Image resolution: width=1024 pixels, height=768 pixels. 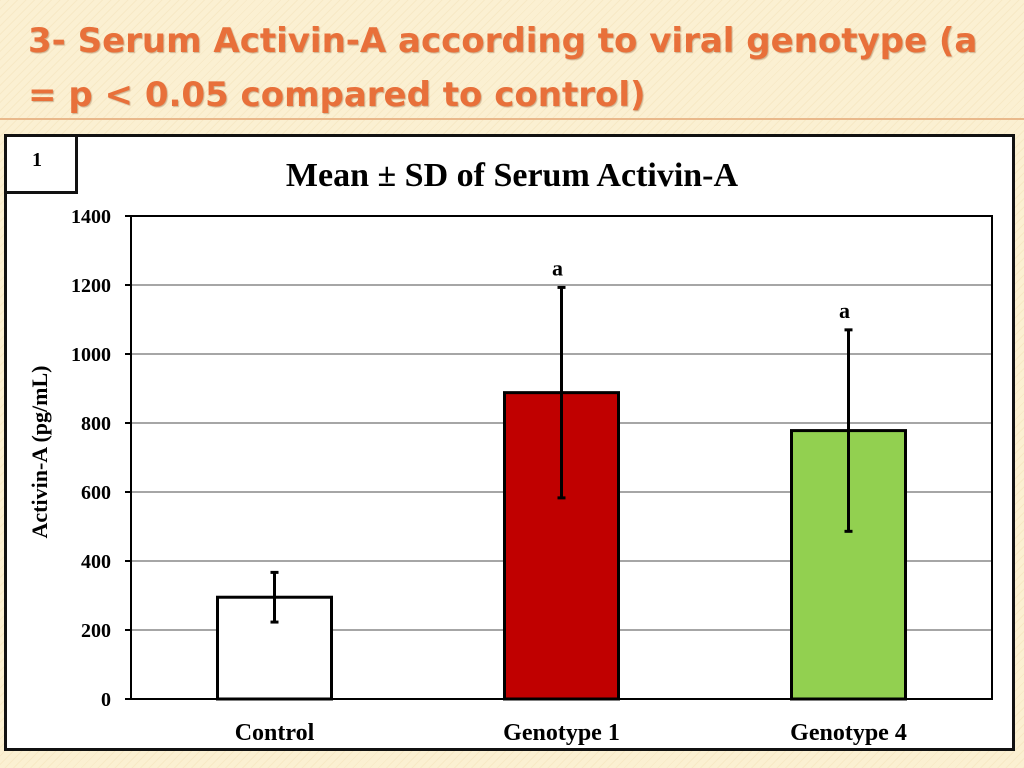 What do you see at coordinates (39, 452) in the screenshot?
I see `y-axis-label: Activin-A (pg/mL)` at bounding box center [39, 452].